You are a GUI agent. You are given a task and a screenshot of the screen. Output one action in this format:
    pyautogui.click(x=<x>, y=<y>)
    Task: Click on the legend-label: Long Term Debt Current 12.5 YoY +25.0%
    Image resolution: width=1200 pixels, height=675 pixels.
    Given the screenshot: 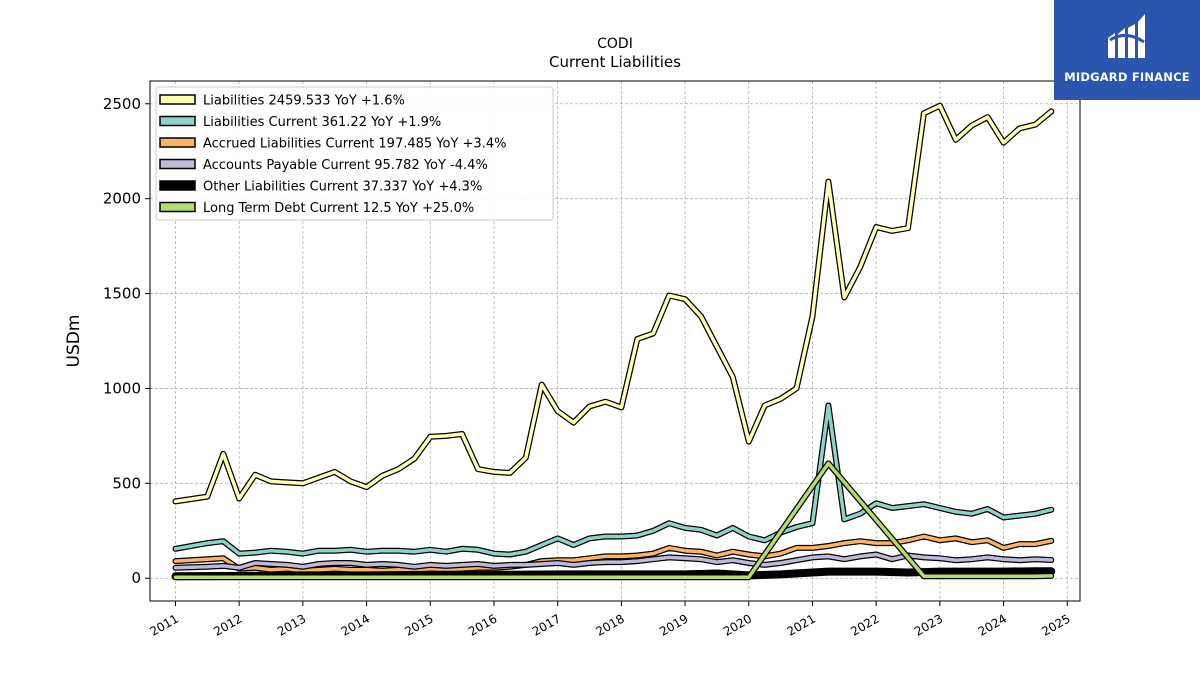 What is the action you would take?
    pyautogui.click(x=338, y=208)
    